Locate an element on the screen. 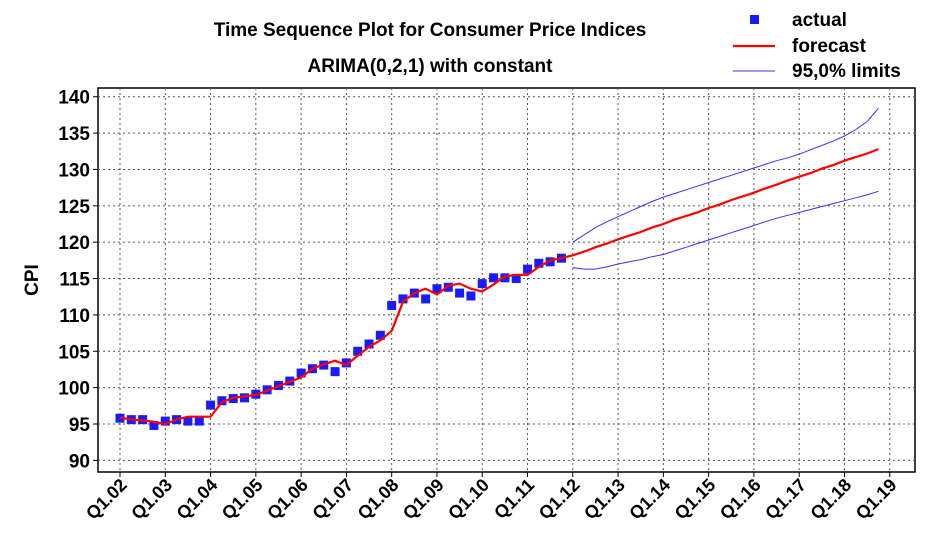  legend-marker is located at coordinates (754, 19).